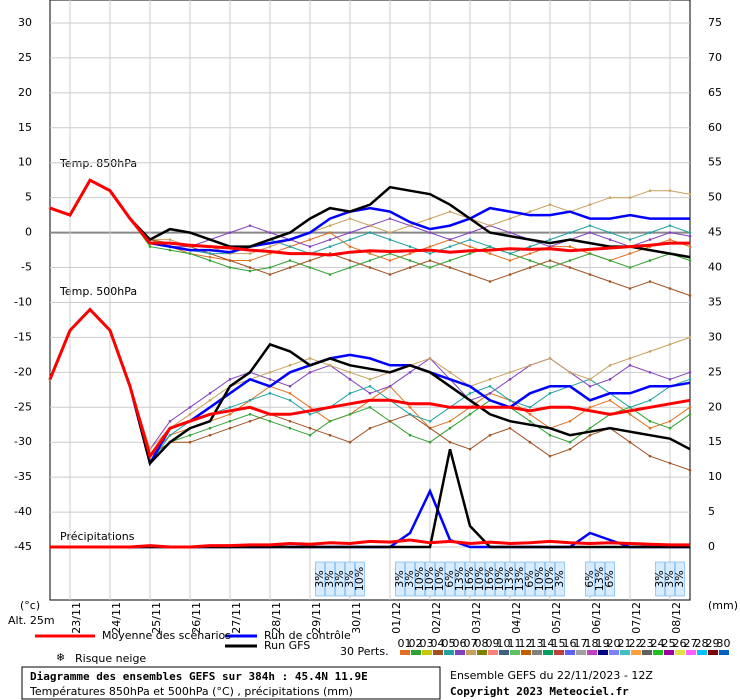 This screenshot has height=700, width=740. I want to click on series-line, so click(370, 218).